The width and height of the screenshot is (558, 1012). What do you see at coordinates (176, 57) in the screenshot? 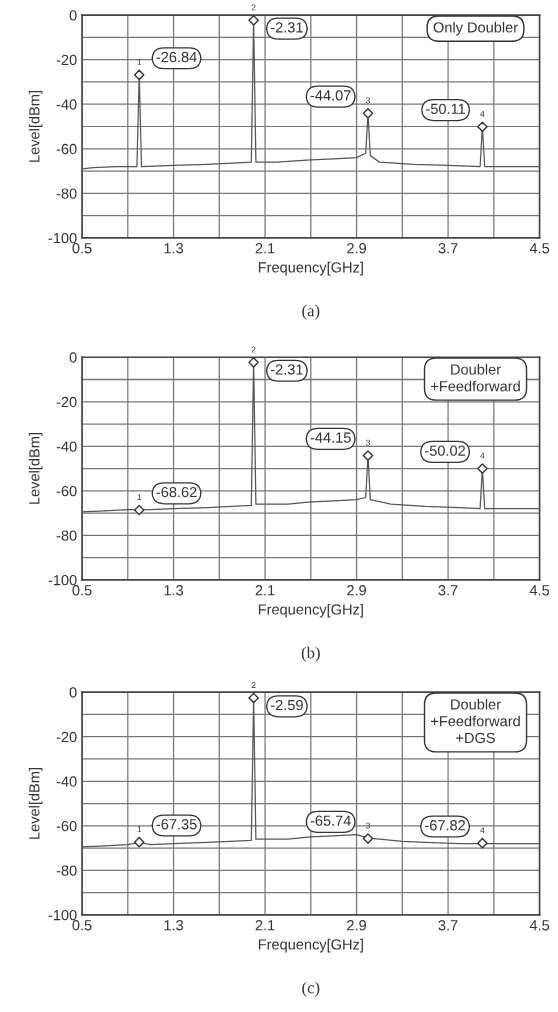
I see `data-label: -26.84` at bounding box center [176, 57].